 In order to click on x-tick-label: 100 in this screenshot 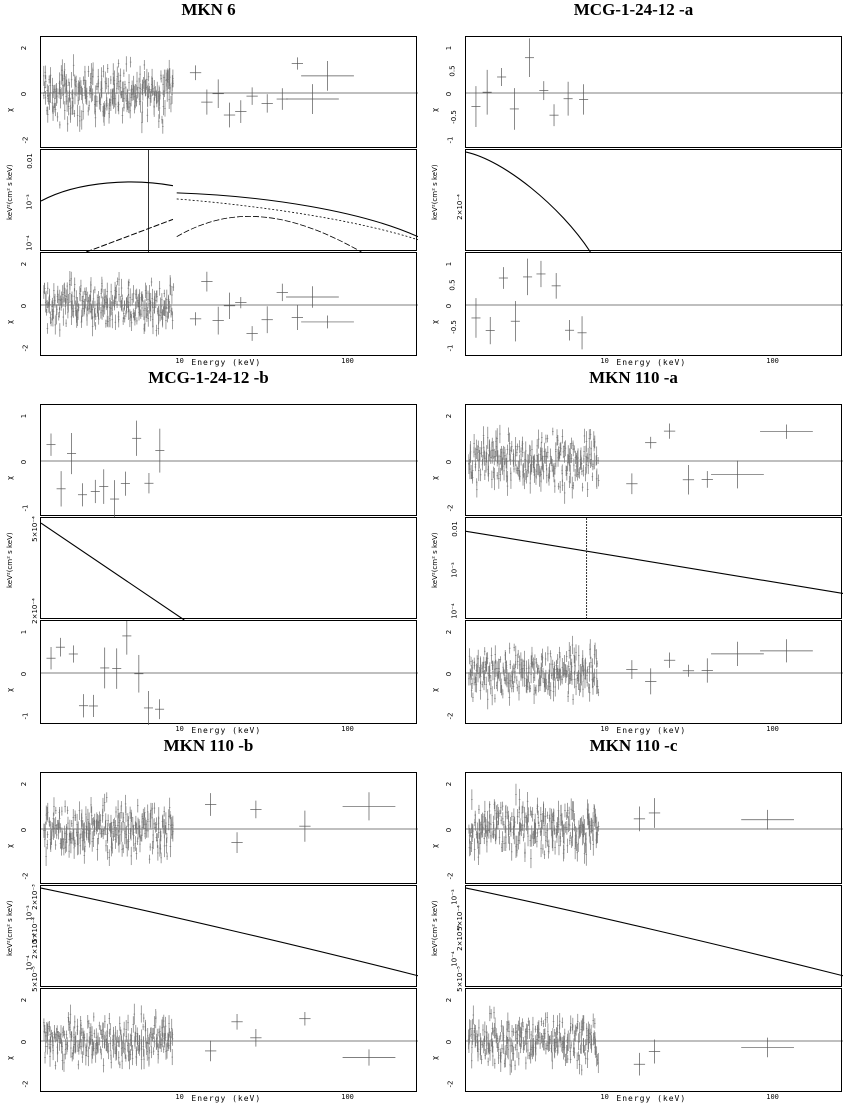, I will do `click(772, 361)`.